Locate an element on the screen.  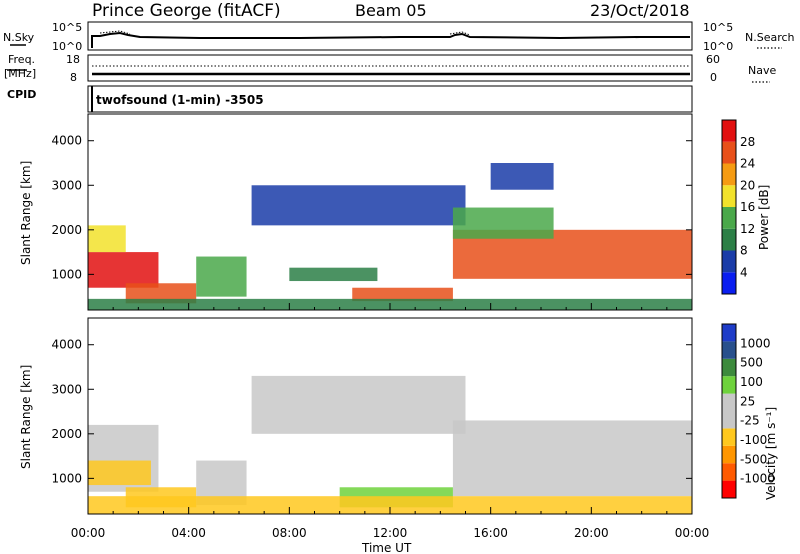
nave-tick-high: 60 is located at coordinates (713, 59).